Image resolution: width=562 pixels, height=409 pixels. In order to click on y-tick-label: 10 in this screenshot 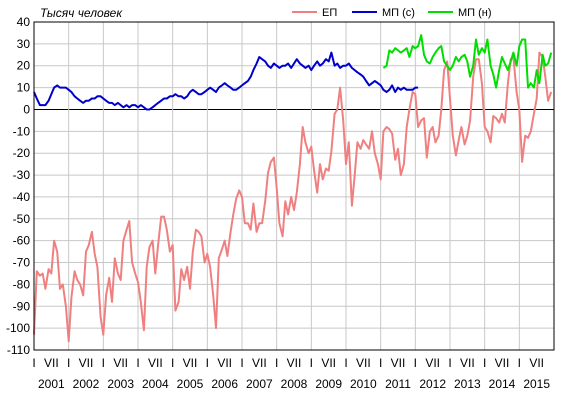, I will do `click(24, 88)`.